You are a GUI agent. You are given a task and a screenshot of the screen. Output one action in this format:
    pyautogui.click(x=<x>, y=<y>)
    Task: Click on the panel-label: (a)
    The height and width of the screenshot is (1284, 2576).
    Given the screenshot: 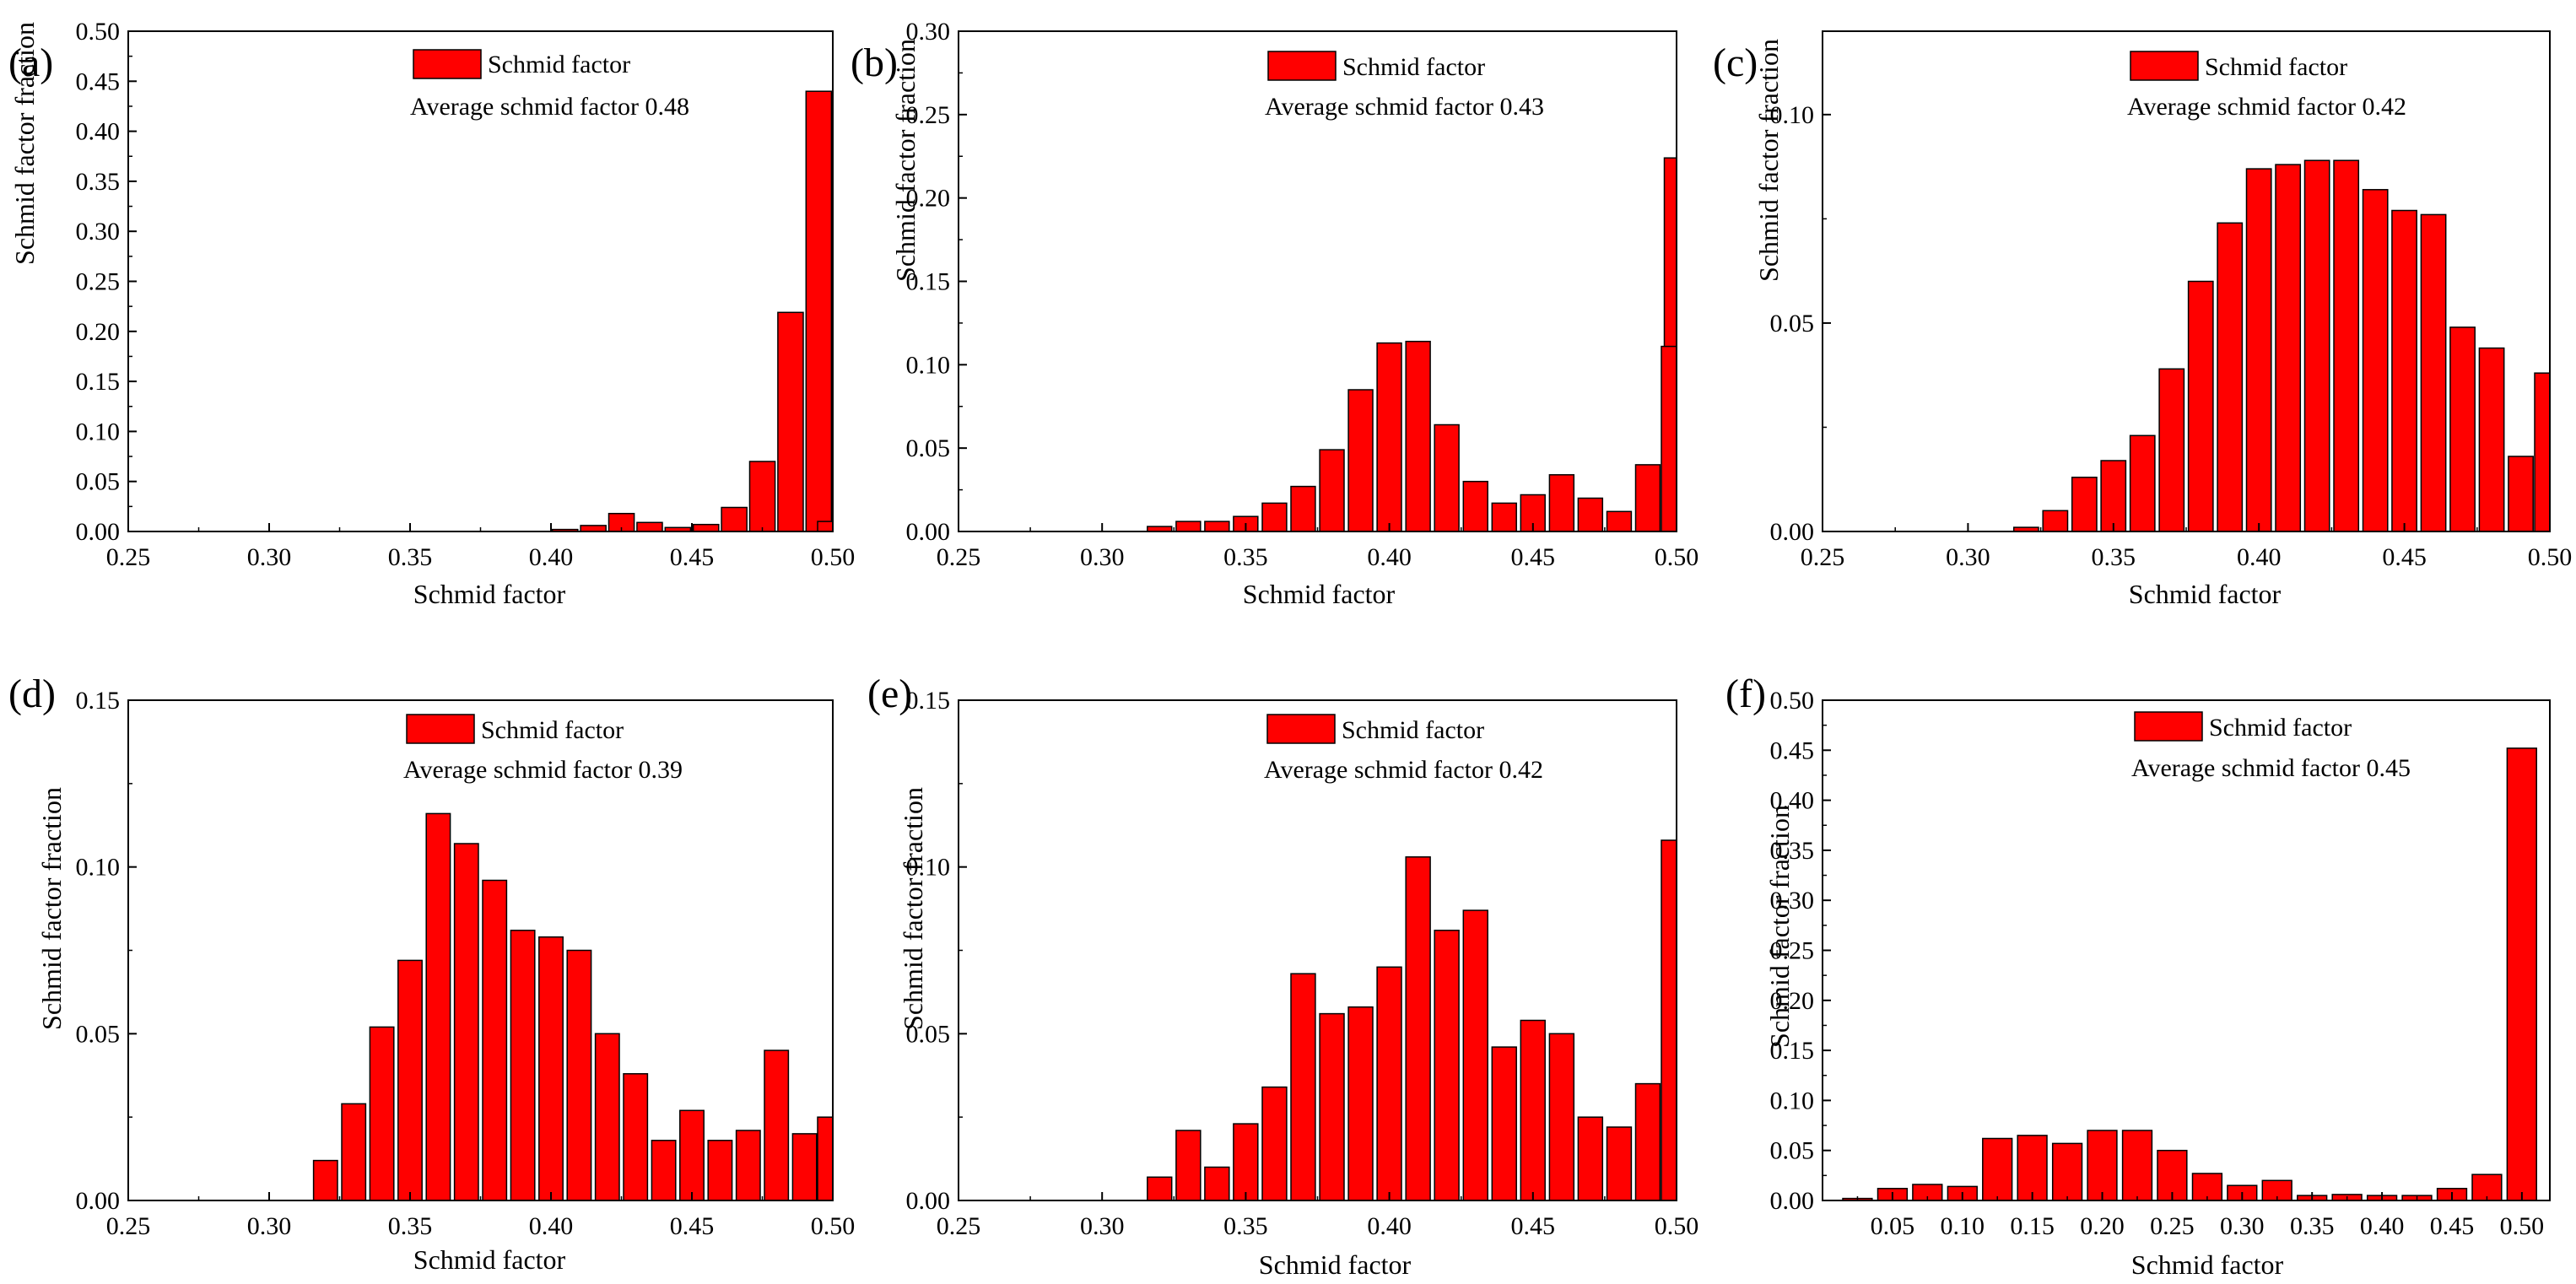 What is the action you would take?
    pyautogui.click(x=30, y=62)
    